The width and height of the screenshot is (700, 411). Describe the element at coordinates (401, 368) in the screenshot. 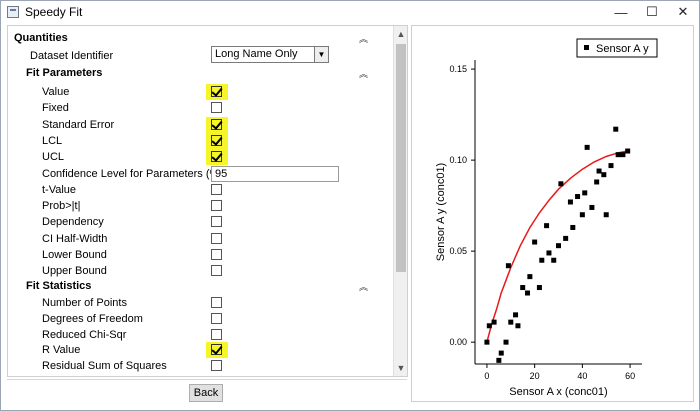

I see `scroll-down-icon: ▼` at that location.